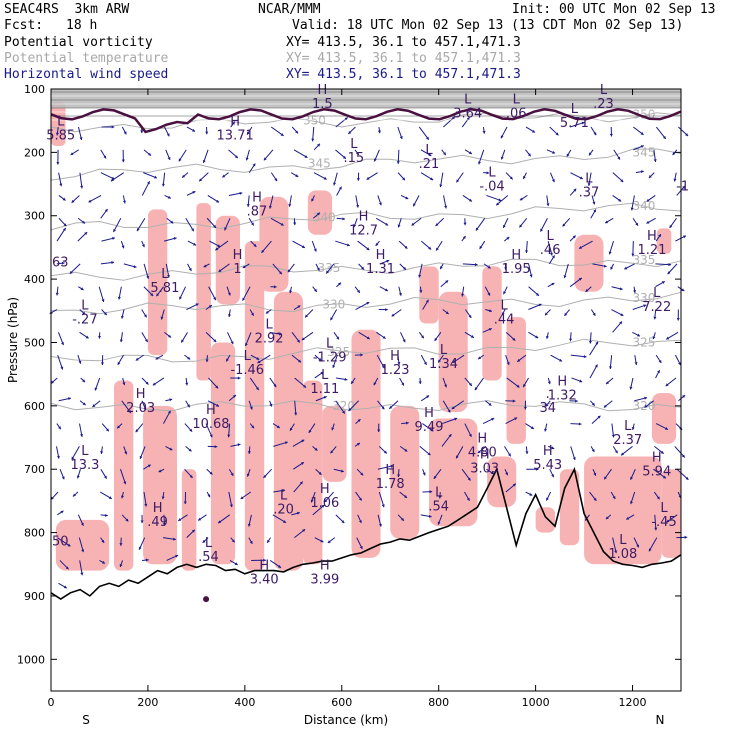 The height and width of the screenshot is (740, 740). I want to click on org-label: NCAR/MMM, so click(289, 9).